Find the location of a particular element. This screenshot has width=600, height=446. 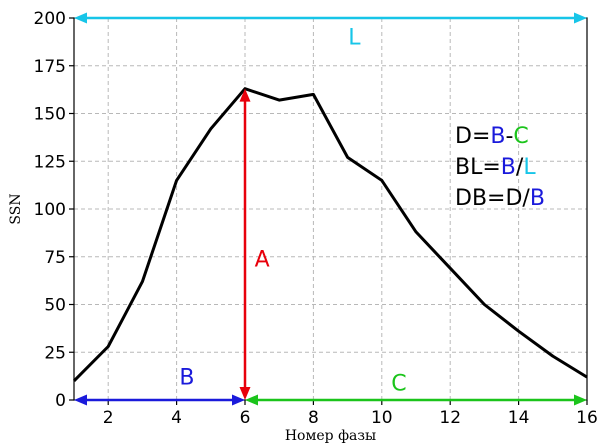

formula-3: DB=D/B is located at coordinates (500, 198).